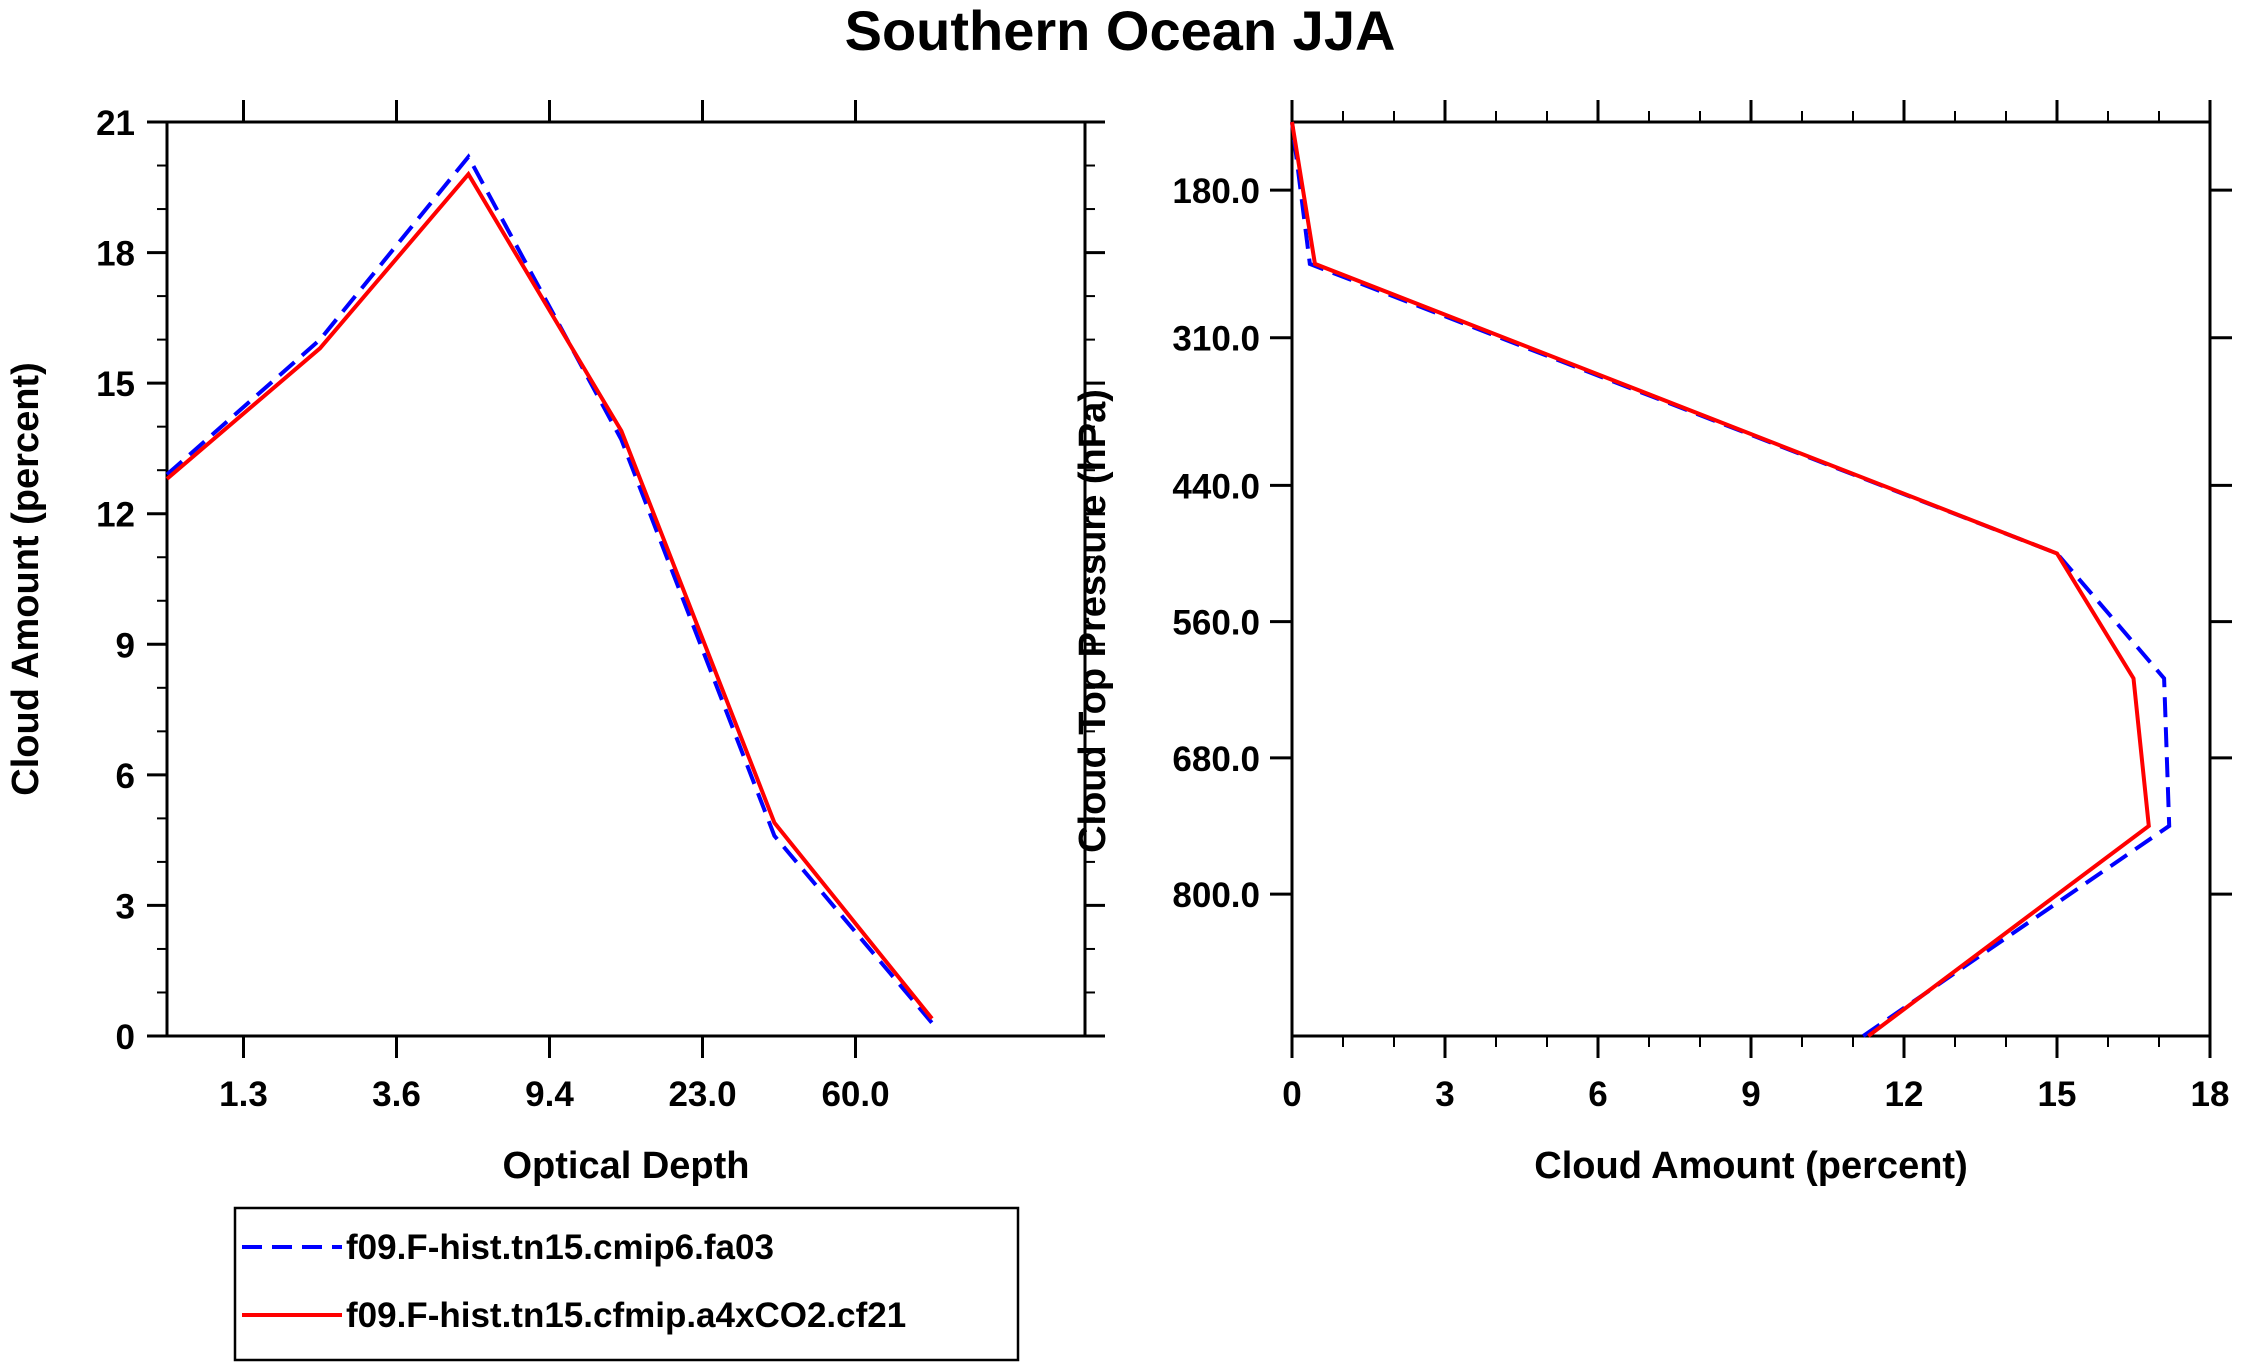 The height and width of the screenshot is (1367, 2241). What do you see at coordinates (125, 906) in the screenshot?
I see `left-y-tick-label: 3` at bounding box center [125, 906].